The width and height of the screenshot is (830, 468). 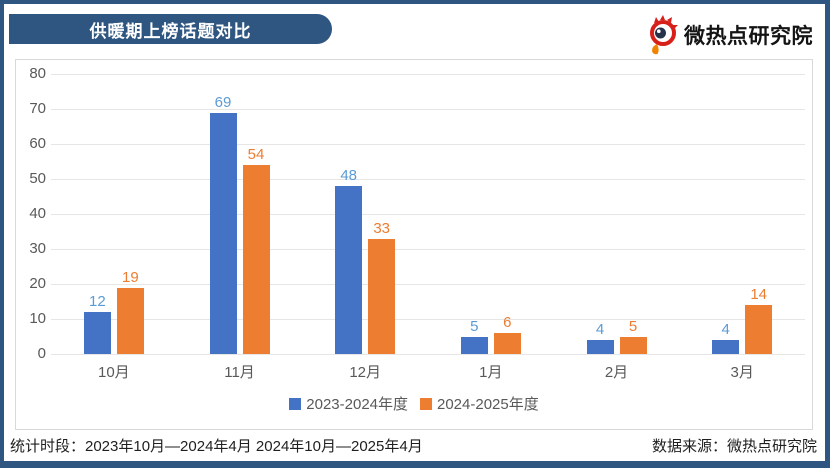 I want to click on y-tick-label: 10, so click(x=37, y=318).